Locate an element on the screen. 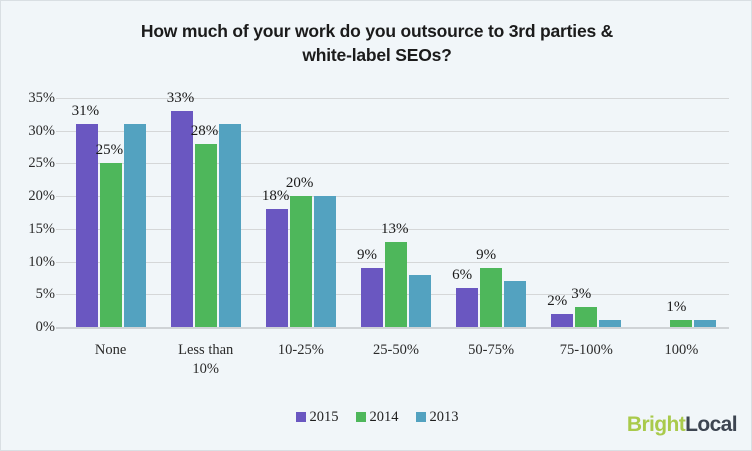 The width and height of the screenshot is (752, 451). bar-2014-less-than-10- is located at coordinates (205, 235).